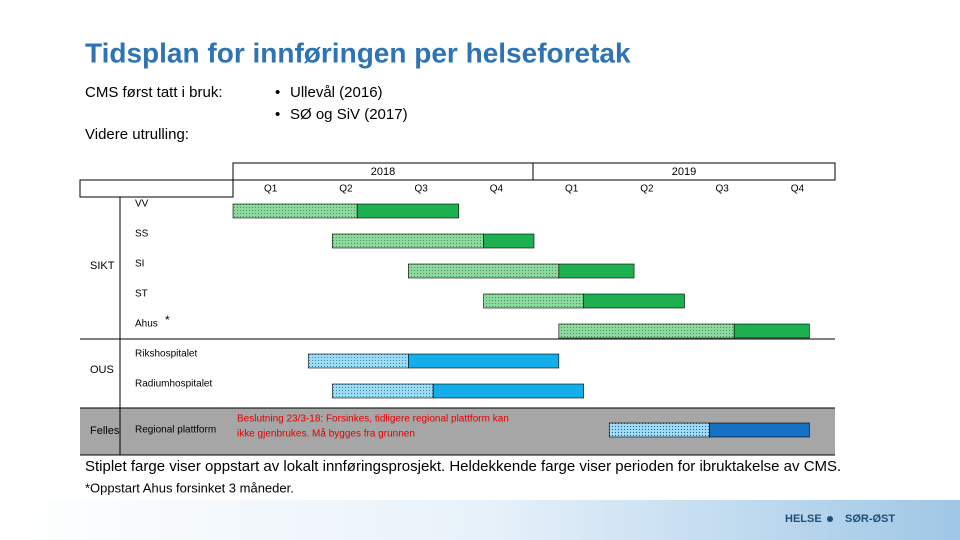  Describe the element at coordinates (383, 172) in the screenshot. I see `year: 2018` at that location.